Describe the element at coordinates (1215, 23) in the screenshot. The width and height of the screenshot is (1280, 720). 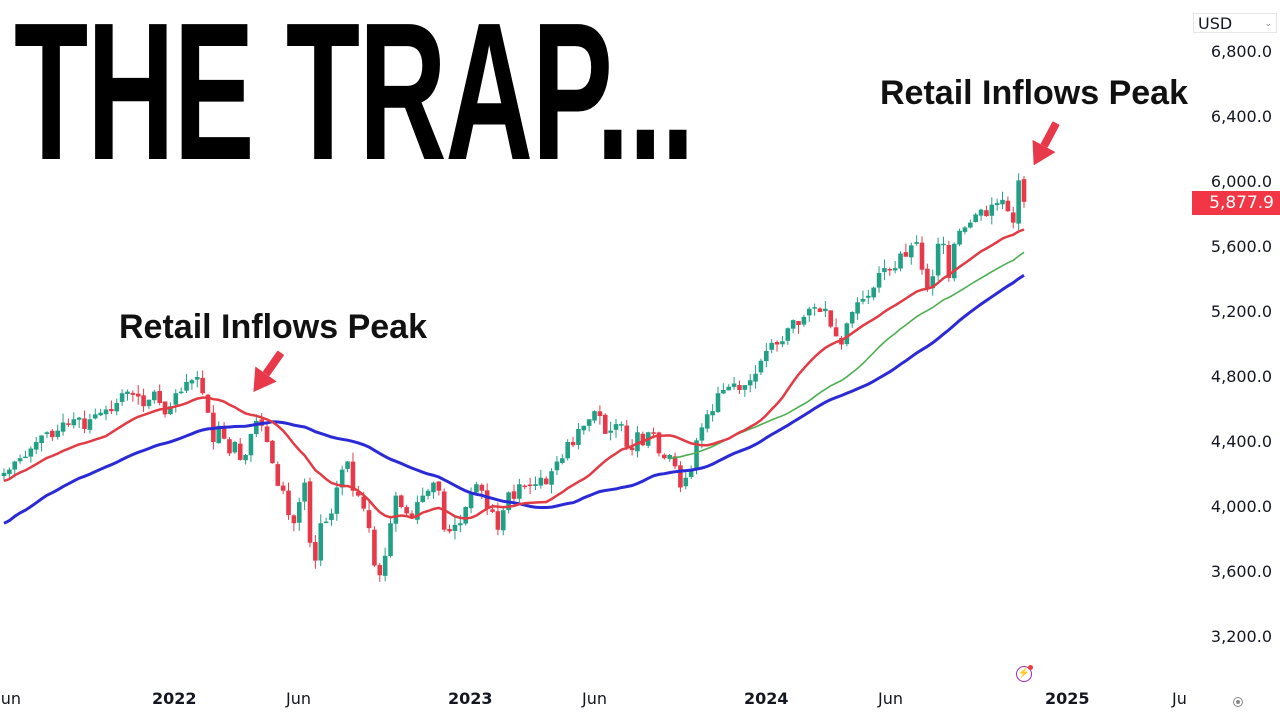
I see `currency-label: USD` at that location.